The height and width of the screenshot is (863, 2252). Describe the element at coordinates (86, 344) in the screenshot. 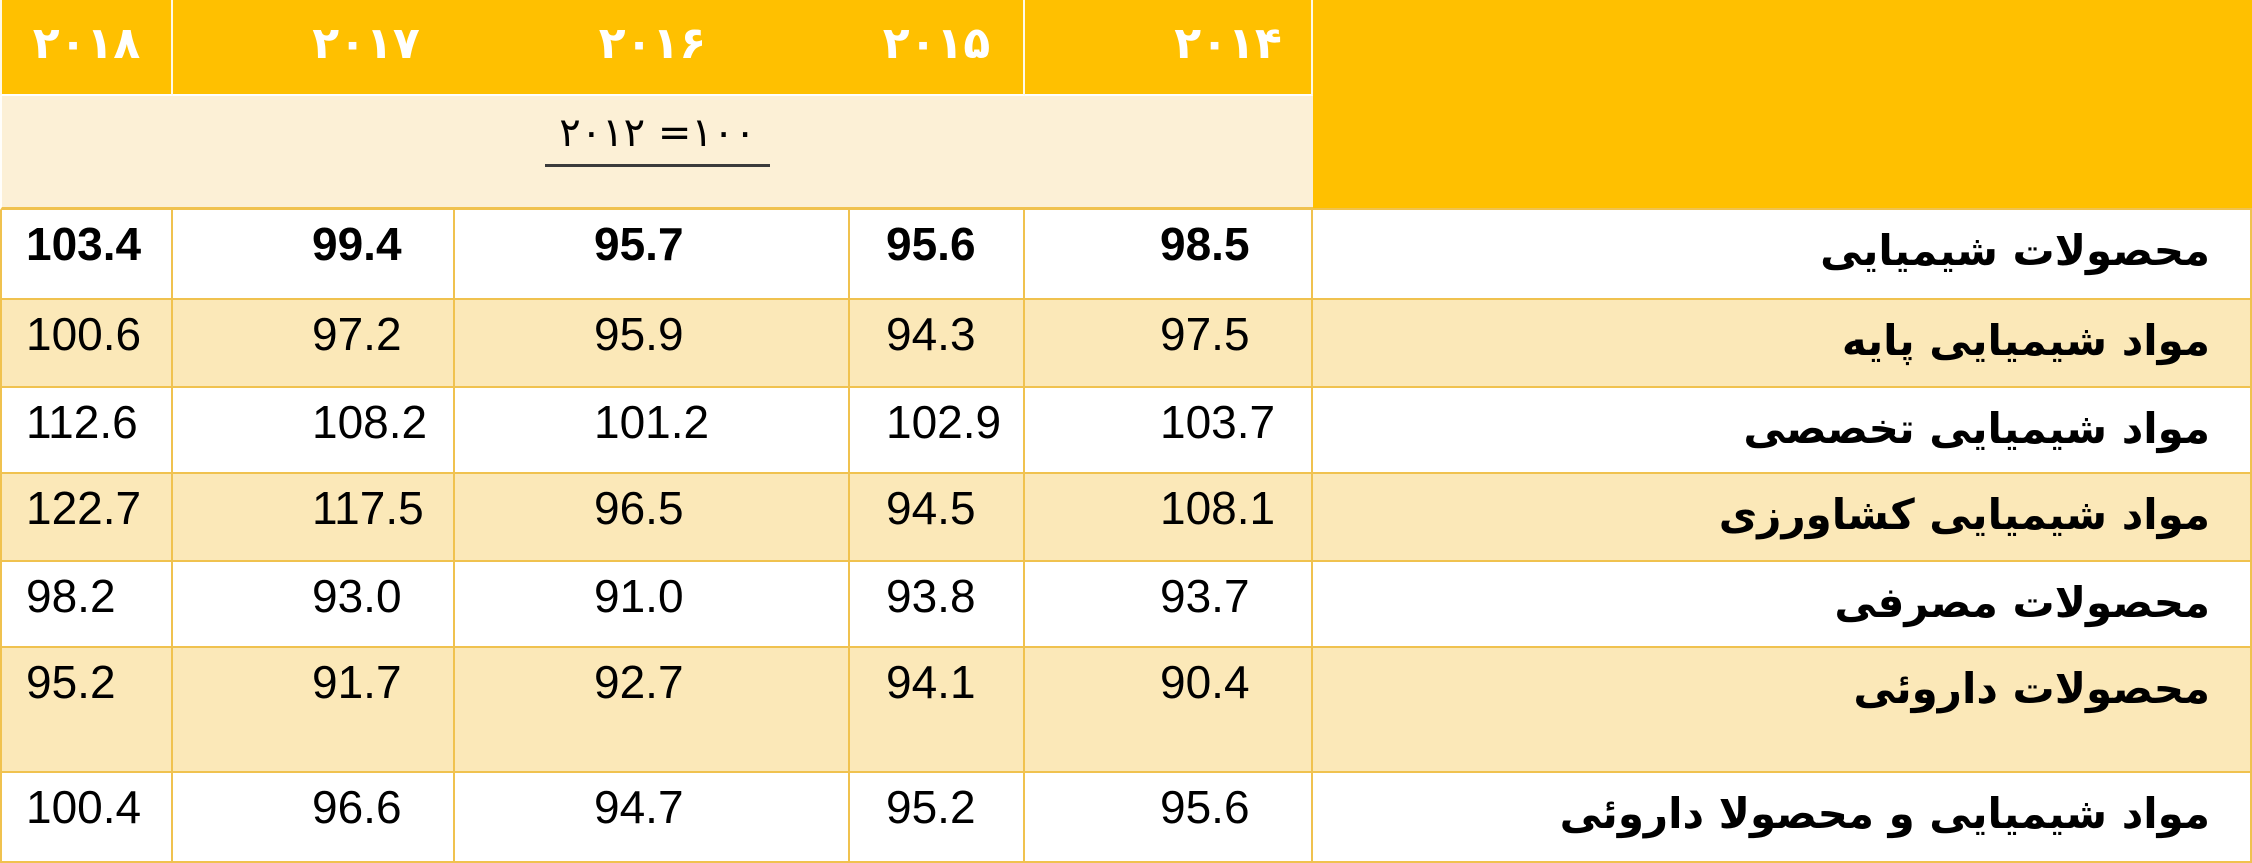

I see `value-cell: 100.6` at that location.